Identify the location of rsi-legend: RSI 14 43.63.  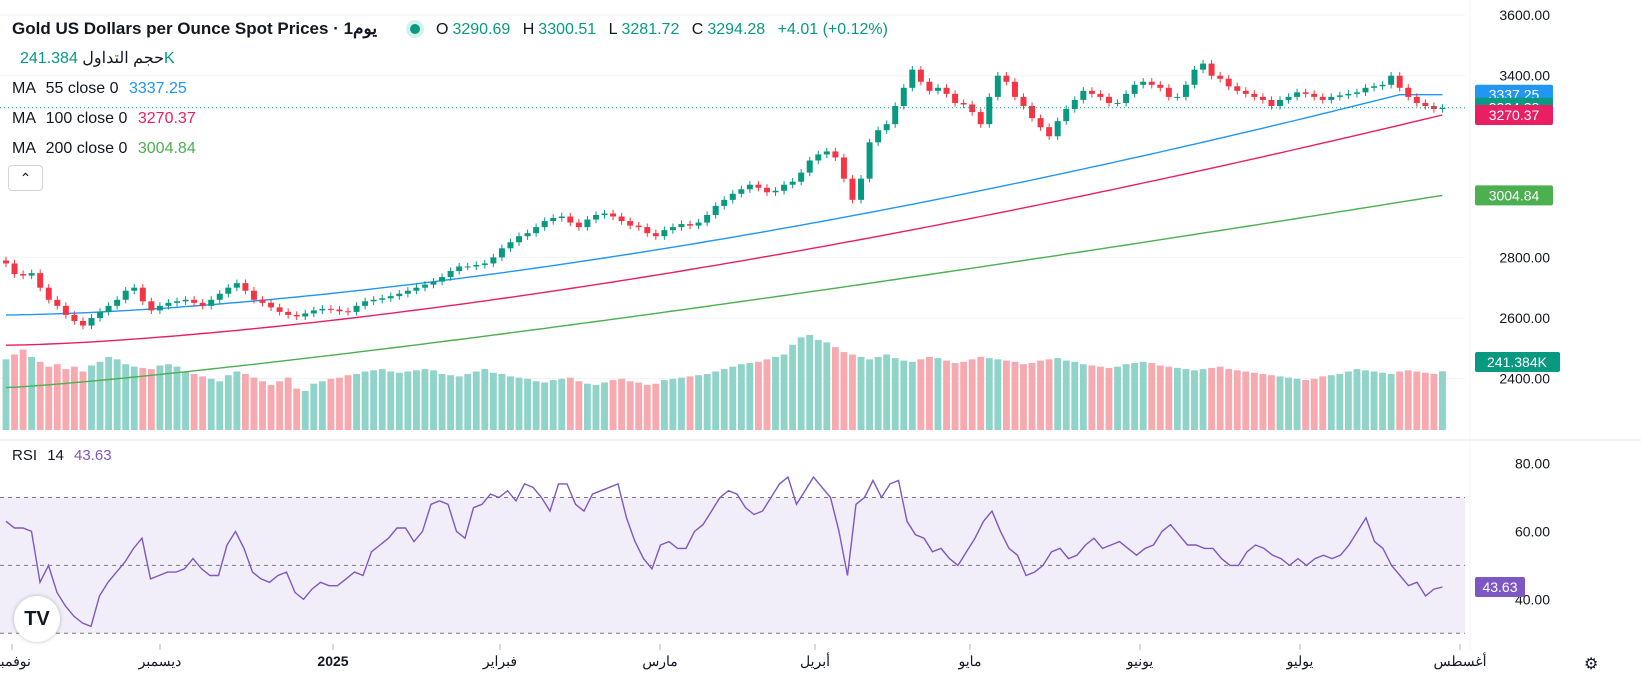
(62, 455).